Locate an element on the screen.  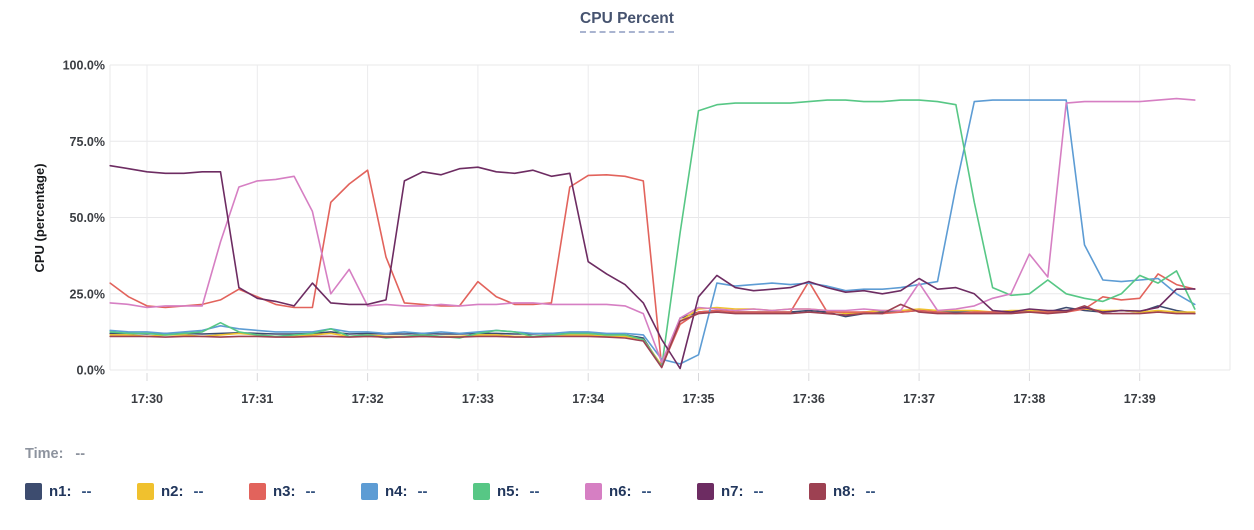
series-line-n8 is located at coordinates (652, 336).